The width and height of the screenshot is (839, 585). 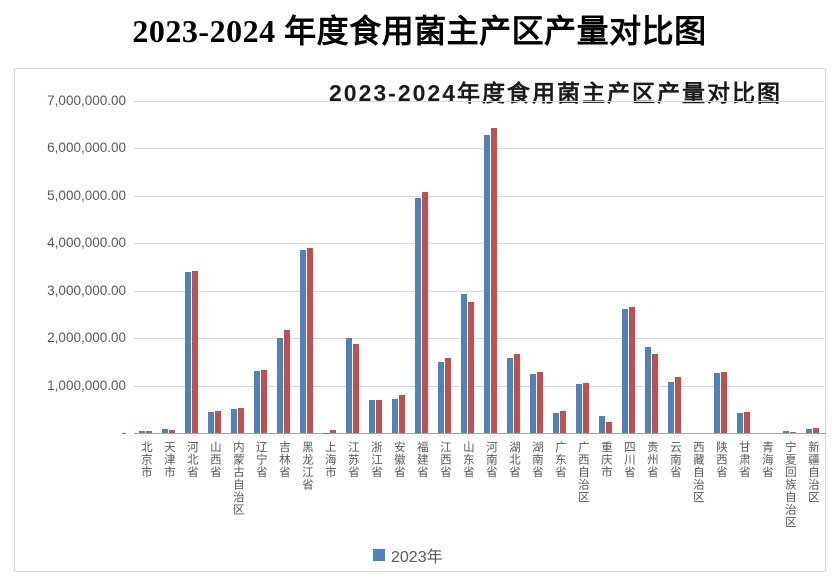 What do you see at coordinates (375, 460) in the screenshot?
I see `x-axis-cell: 浙江省` at bounding box center [375, 460].